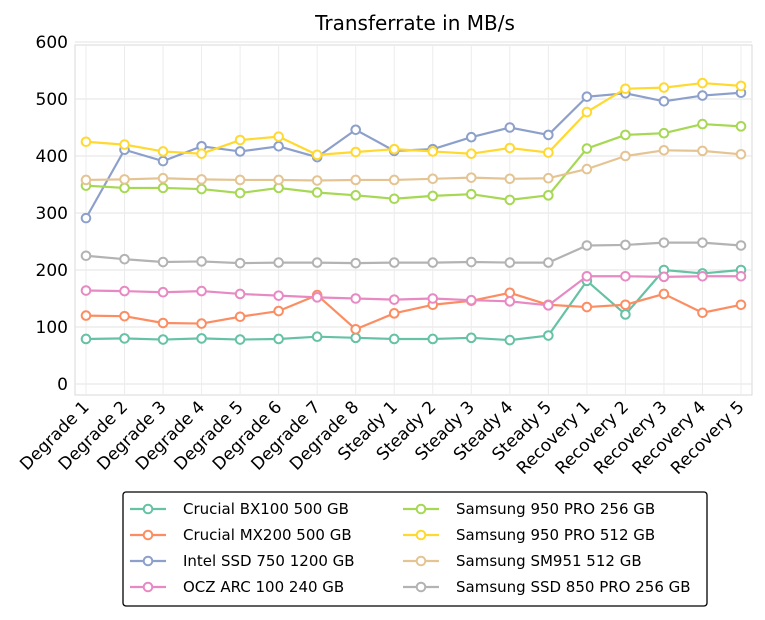 The width and height of the screenshot is (765, 620). What do you see at coordinates (62, 385) in the screenshot?
I see `y-tick-label: 0` at bounding box center [62, 385].